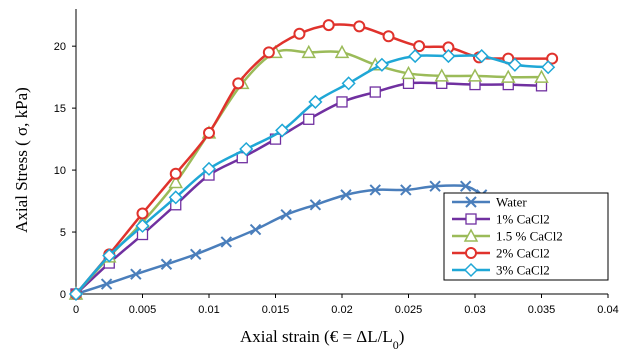 The height and width of the screenshot is (358, 644). Describe the element at coordinates (276, 310) in the screenshot. I see `x-tick-label: 0.015` at that location.